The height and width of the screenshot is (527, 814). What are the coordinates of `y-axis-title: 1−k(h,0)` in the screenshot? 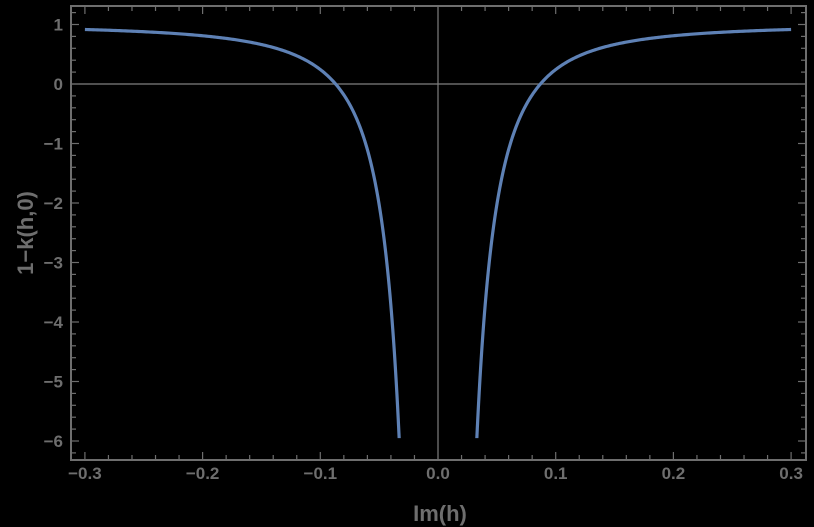 It's located at (25, 233).